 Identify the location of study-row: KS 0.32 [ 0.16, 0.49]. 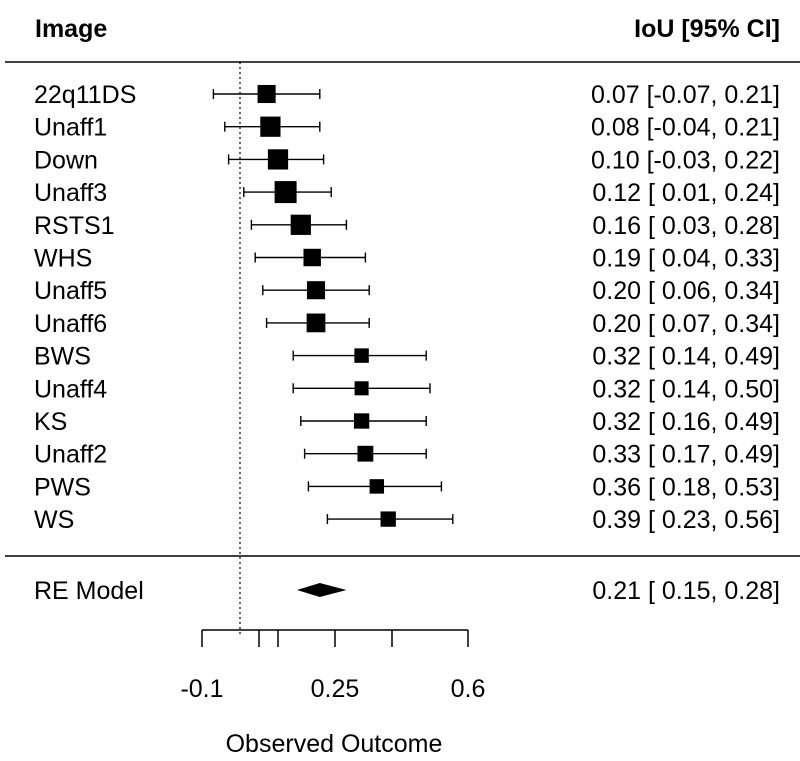
(407, 422).